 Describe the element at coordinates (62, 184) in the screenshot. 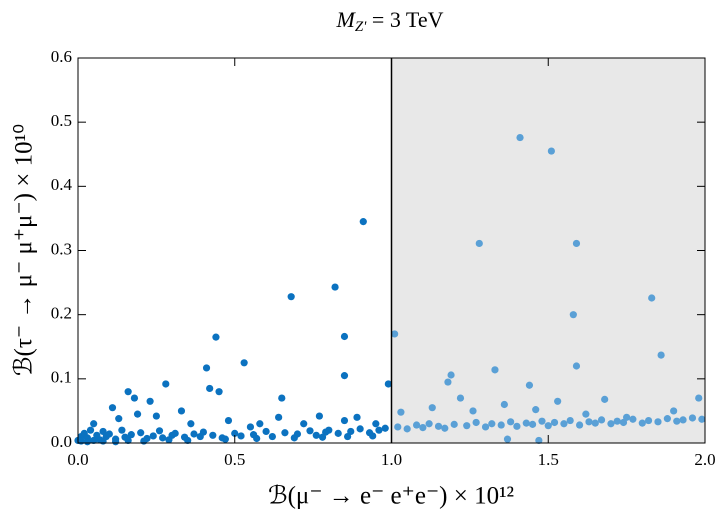

I see `y-tick-label: 0.4` at that location.